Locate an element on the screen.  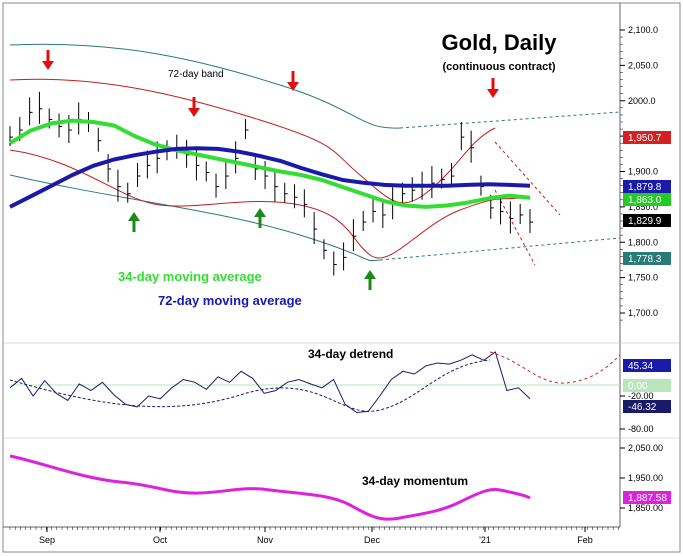
y-tick-label: 2000.0 is located at coordinates (642, 101).